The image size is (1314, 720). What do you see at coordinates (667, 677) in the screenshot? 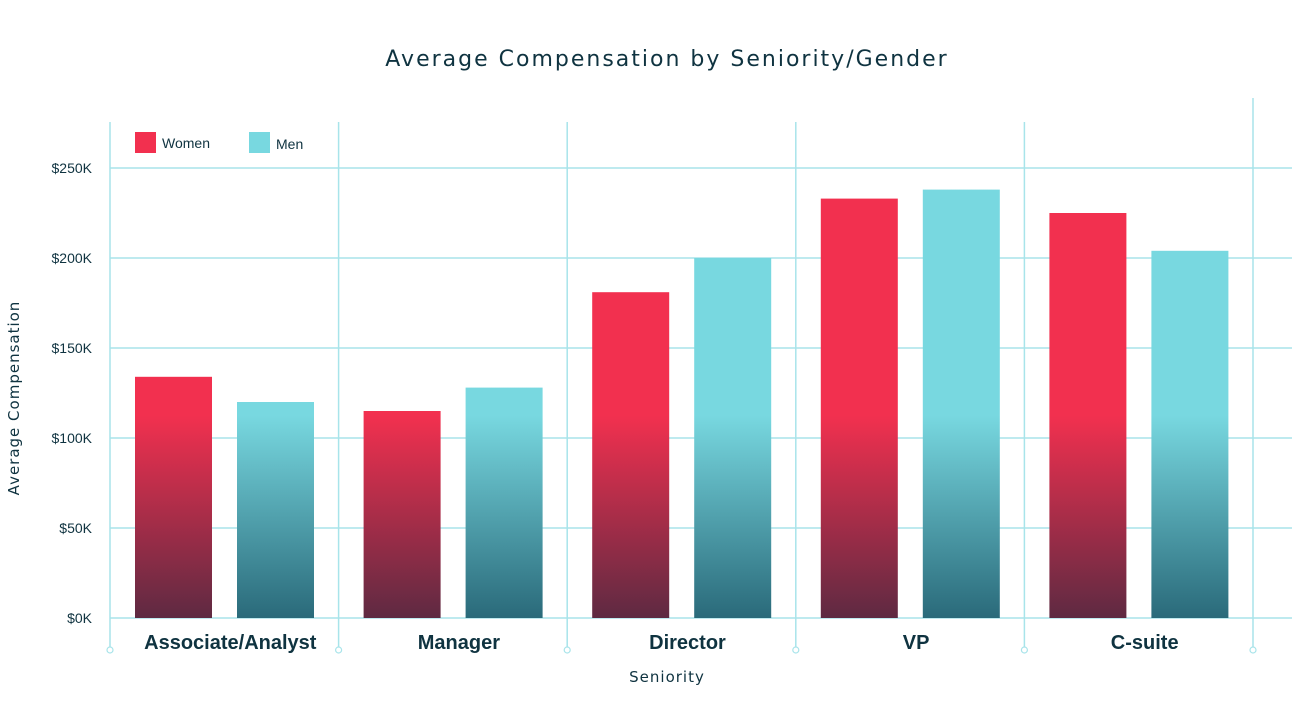
I see `x-axis-title: Seniority` at bounding box center [667, 677].